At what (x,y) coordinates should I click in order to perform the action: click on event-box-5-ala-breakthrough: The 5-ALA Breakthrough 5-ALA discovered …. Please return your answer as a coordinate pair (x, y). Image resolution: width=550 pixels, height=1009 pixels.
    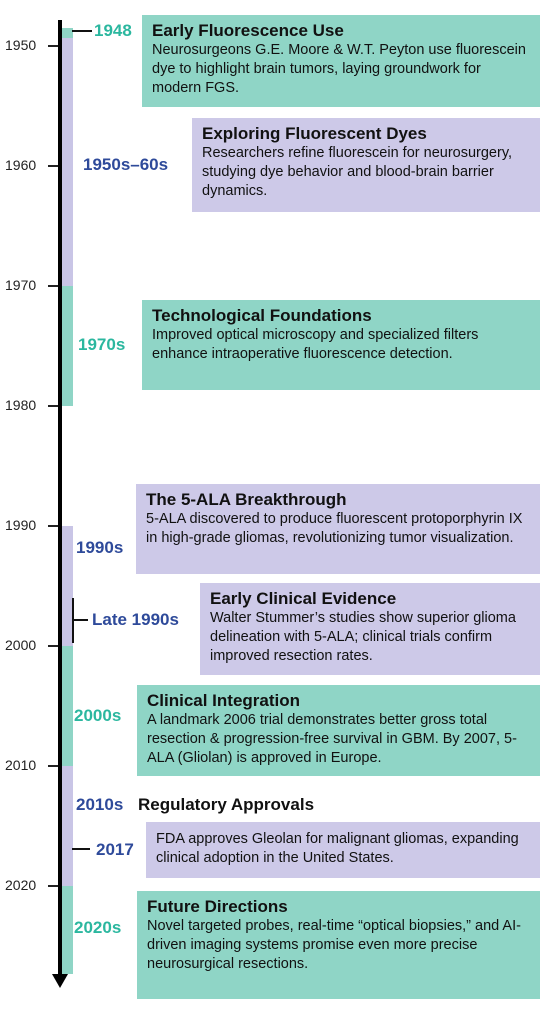
    Looking at the image, I should click on (338, 529).